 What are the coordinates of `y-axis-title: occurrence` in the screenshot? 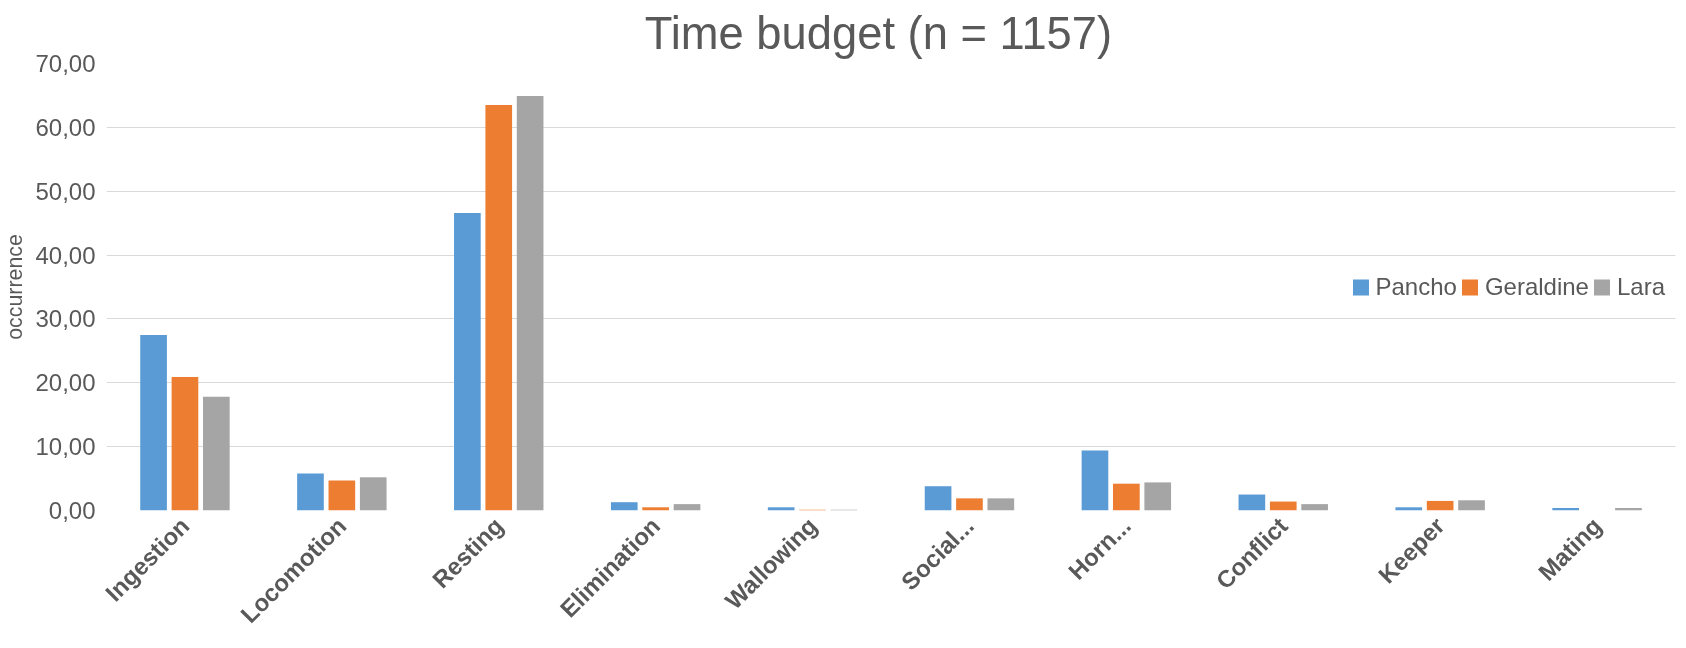 It's located at (15, 287).